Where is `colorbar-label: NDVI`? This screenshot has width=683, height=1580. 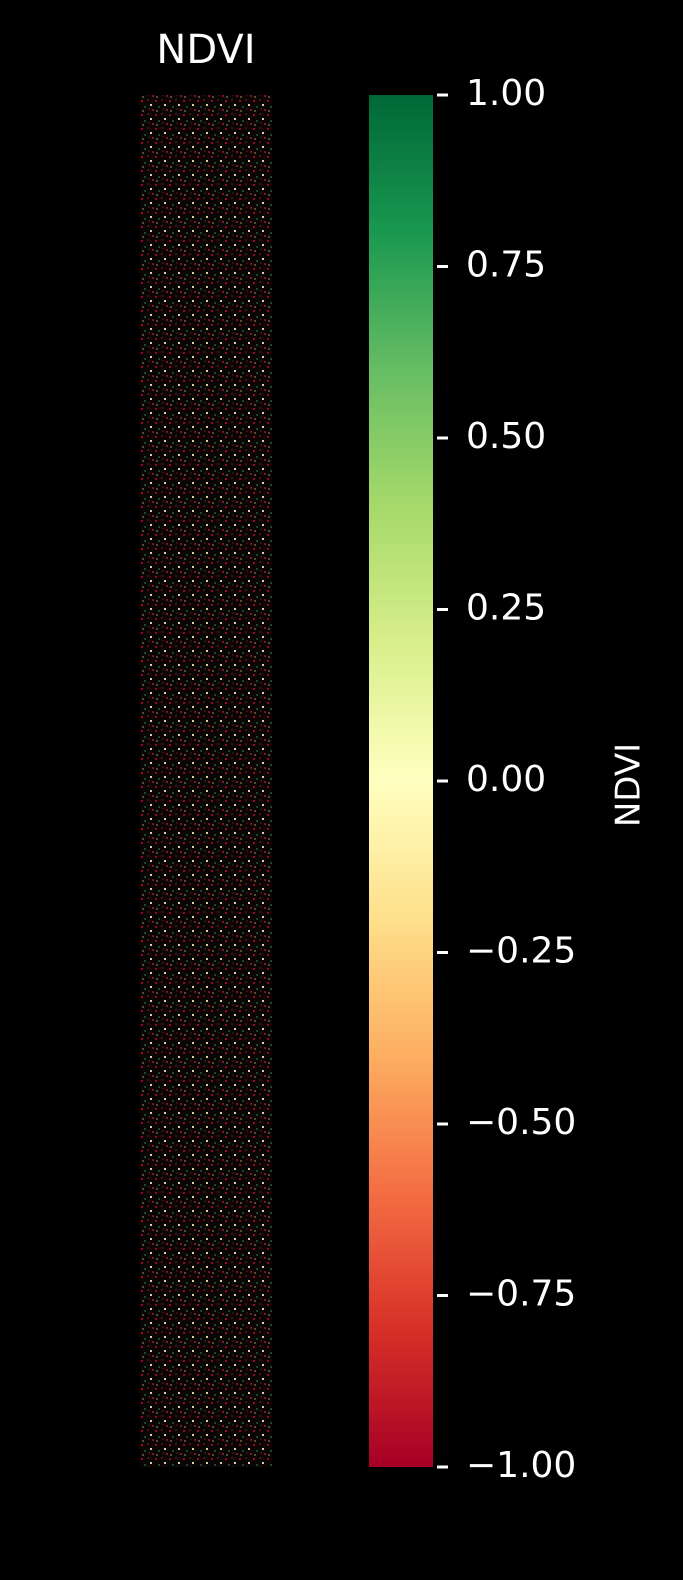
colorbar-label: NDVI is located at coordinates (629, 785).